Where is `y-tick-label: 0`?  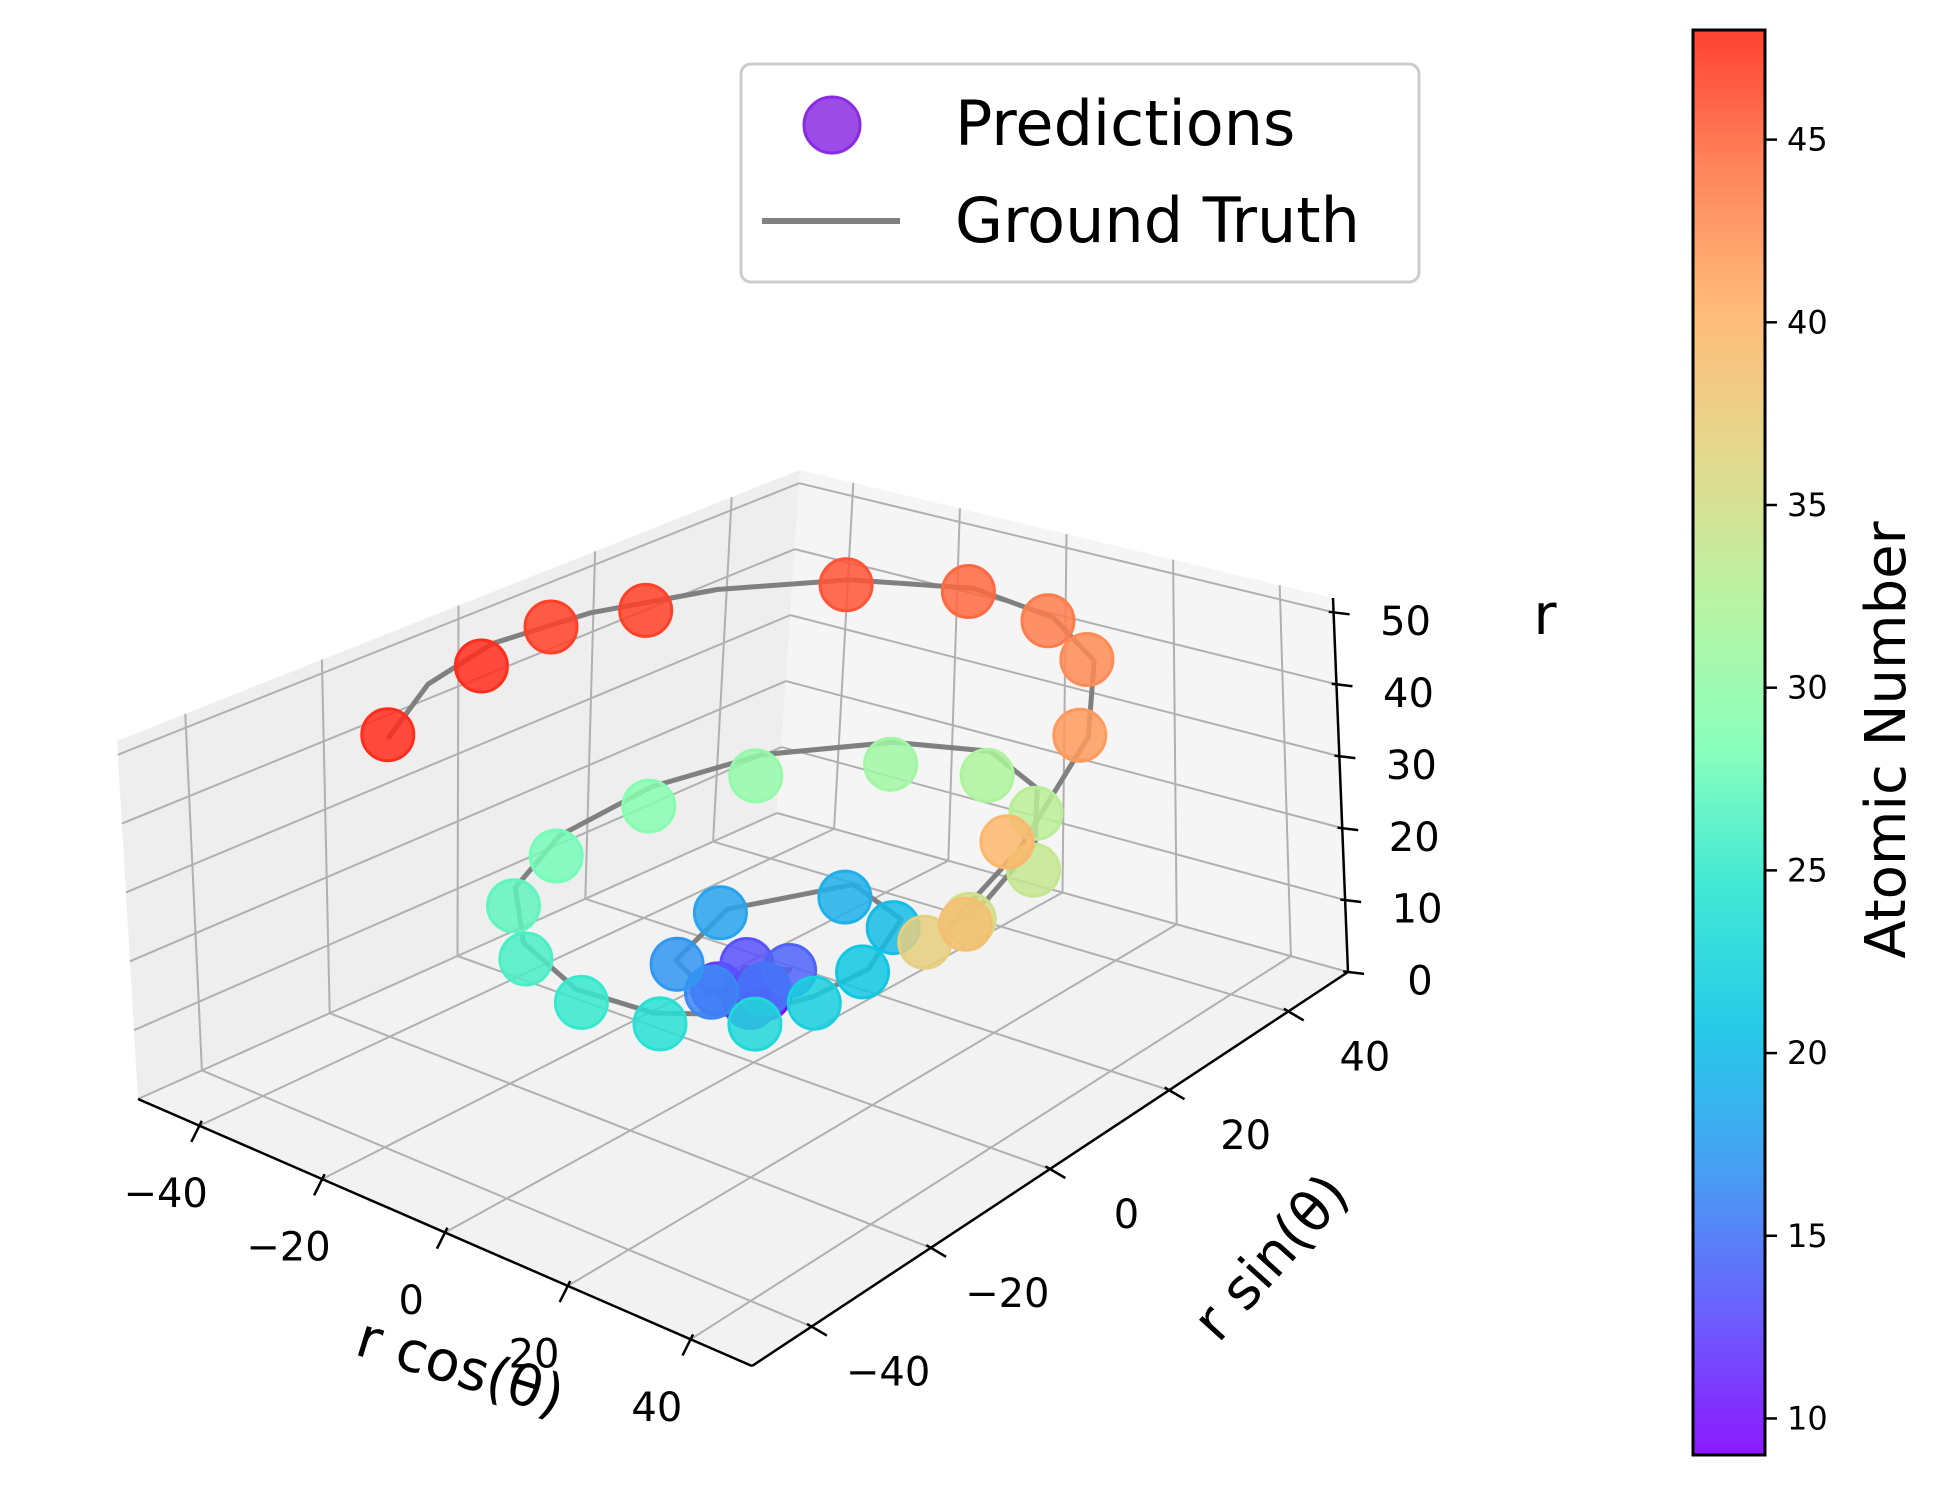 y-tick-label: 0 is located at coordinates (1126, 1215).